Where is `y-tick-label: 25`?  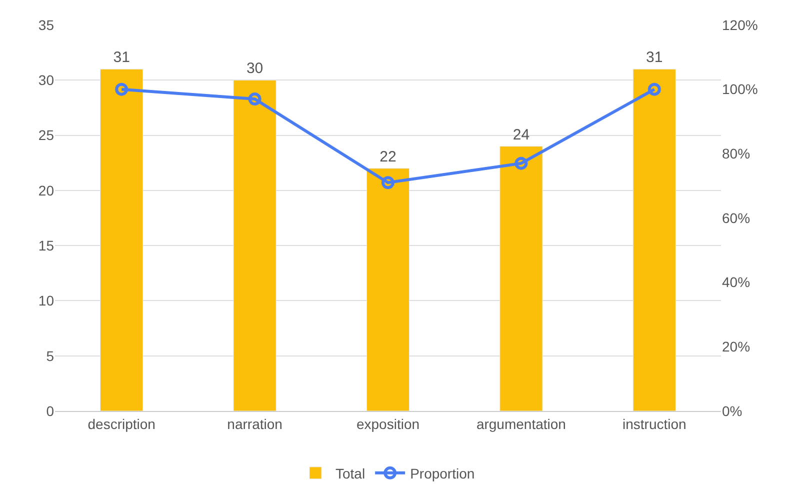
y-tick-label: 25 is located at coordinates (46, 135).